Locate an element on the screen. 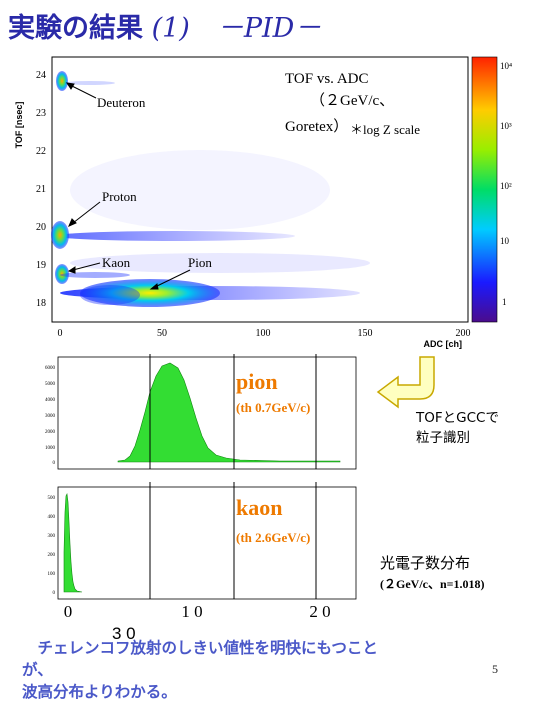 This screenshot has height=720, width=540. color-scale-ticks: 10⁴ 10³ 10² 10 1 is located at coordinates (506, 184).